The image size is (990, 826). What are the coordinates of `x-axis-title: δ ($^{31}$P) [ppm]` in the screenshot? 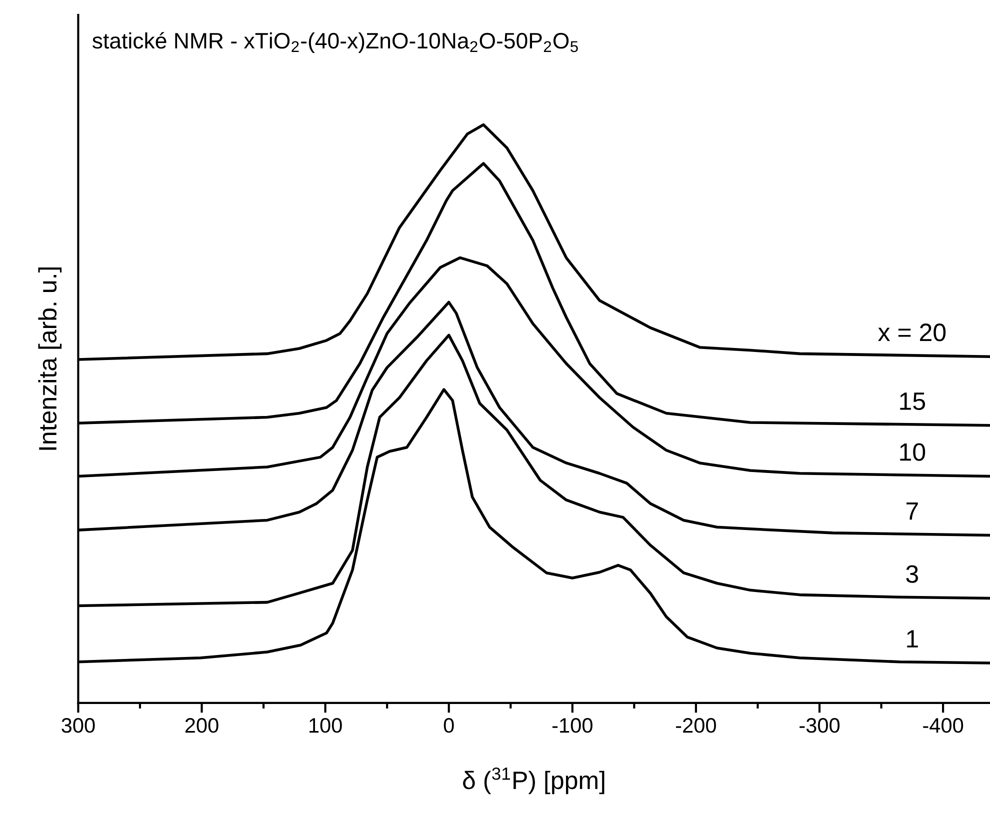 It's located at (533, 780).